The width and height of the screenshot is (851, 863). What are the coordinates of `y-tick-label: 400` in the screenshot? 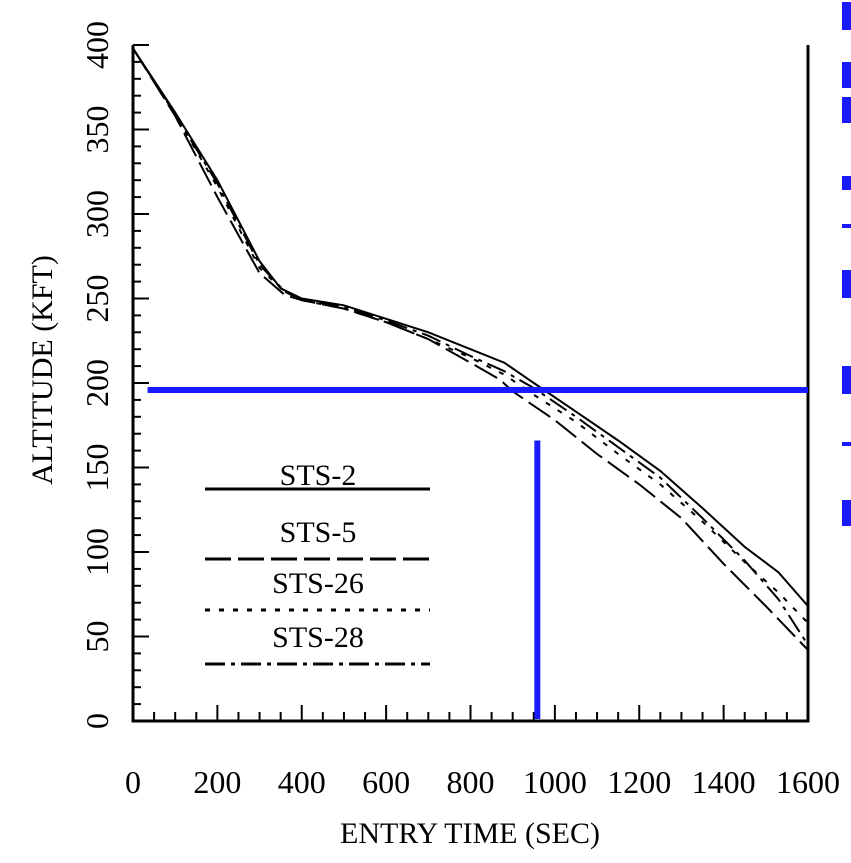 It's located at (97, 45).